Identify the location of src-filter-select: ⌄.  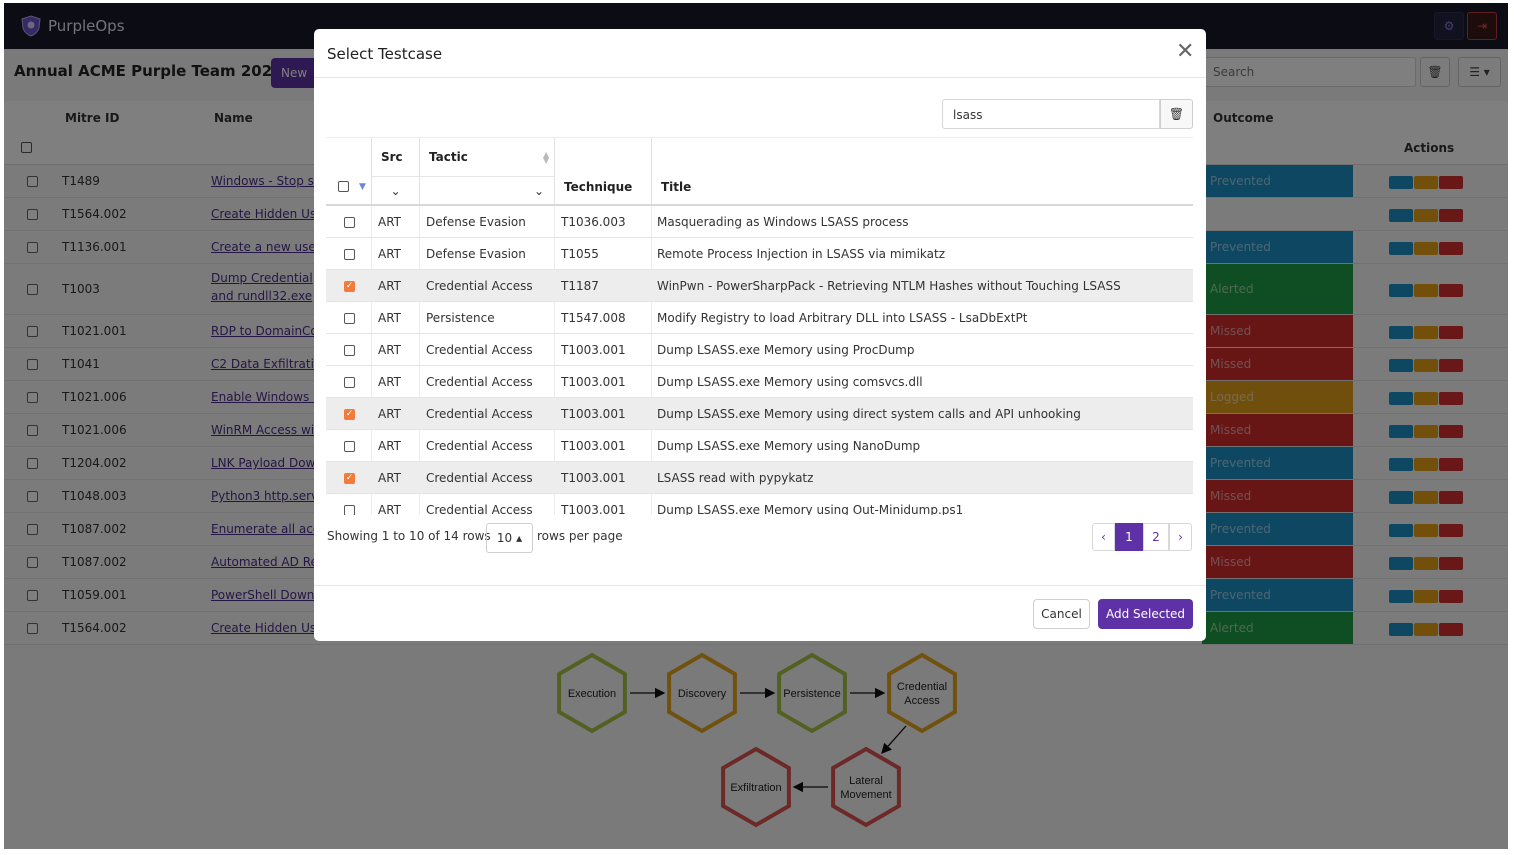
(395, 190).